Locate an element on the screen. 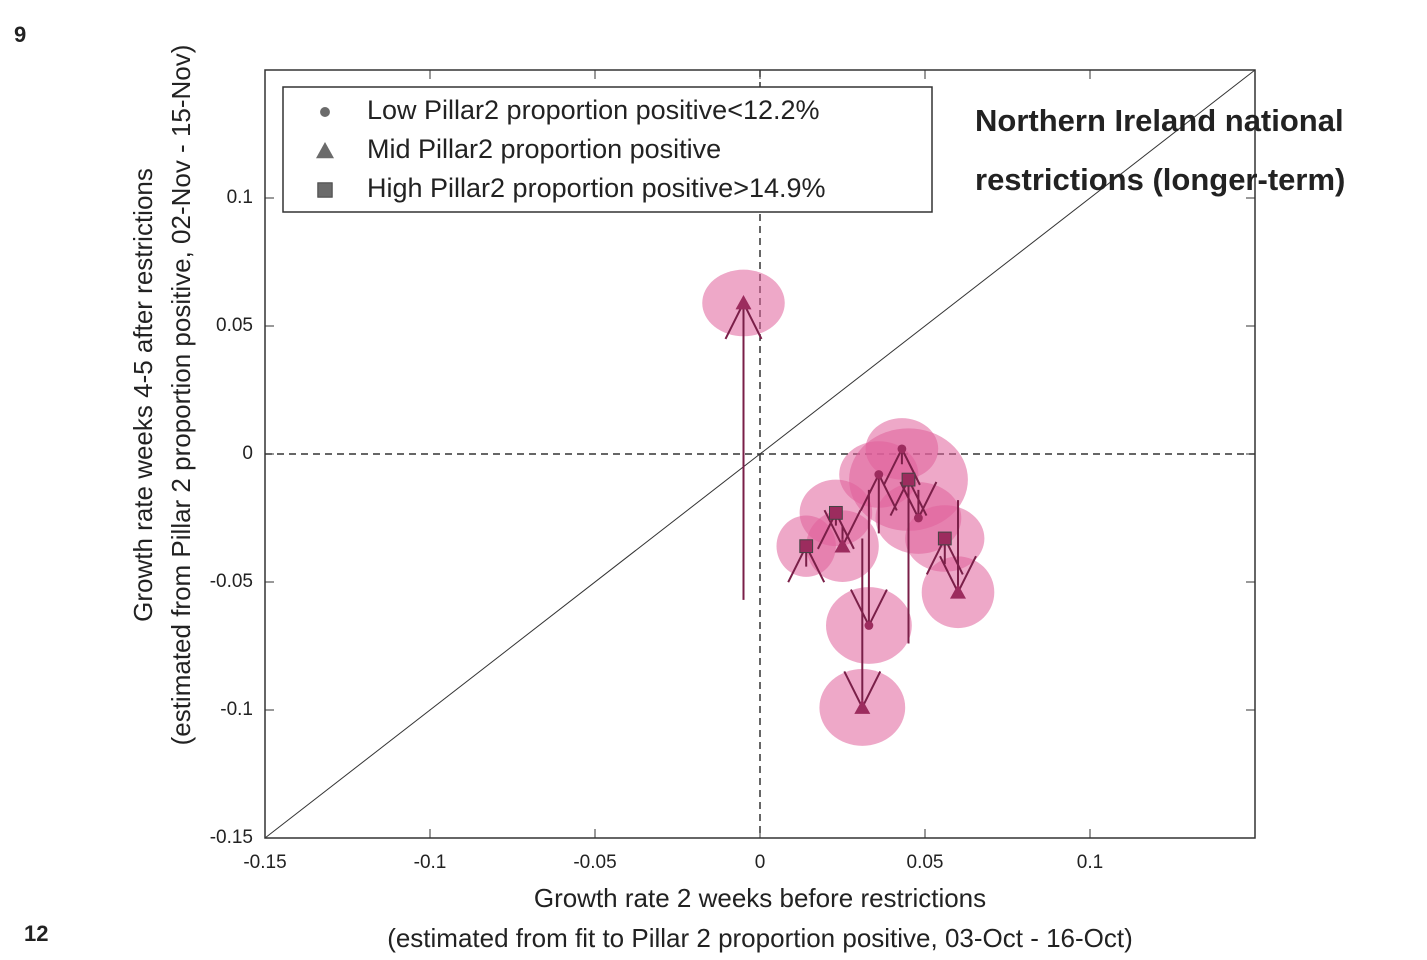  y-tick-label: -0.1 is located at coordinates (236, 709).